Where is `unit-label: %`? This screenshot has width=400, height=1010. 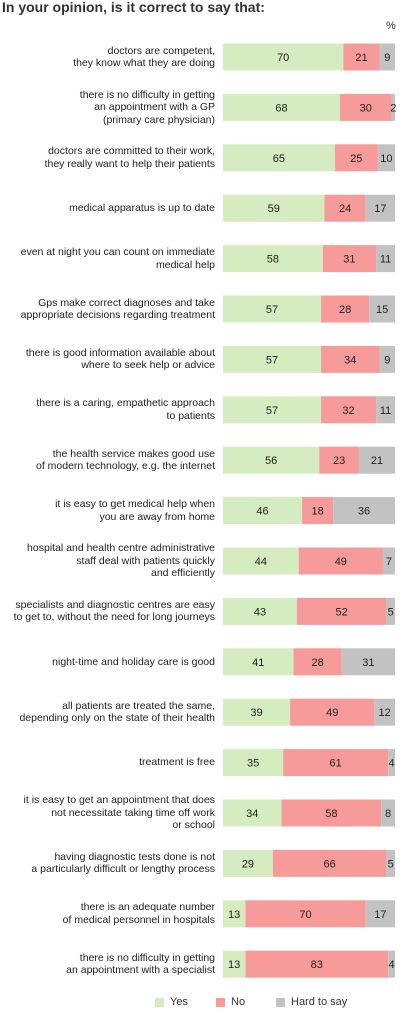
unit-label: % is located at coordinates (391, 26).